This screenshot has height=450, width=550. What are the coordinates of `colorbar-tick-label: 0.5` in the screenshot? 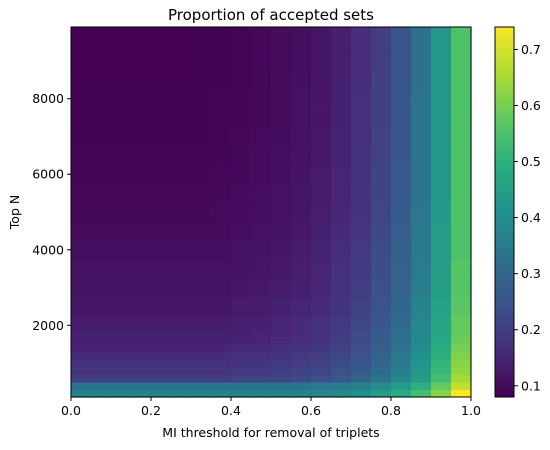 It's located at (531, 161).